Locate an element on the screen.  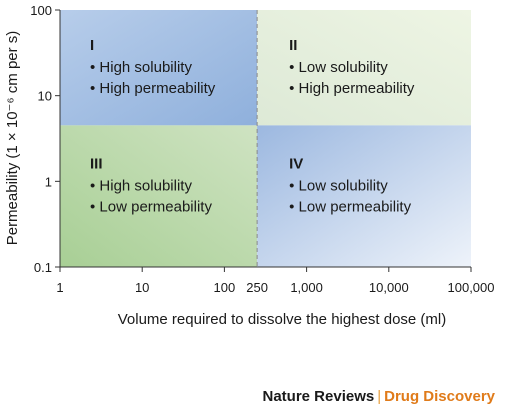
x-tick-label: 100 is located at coordinates (225, 287).